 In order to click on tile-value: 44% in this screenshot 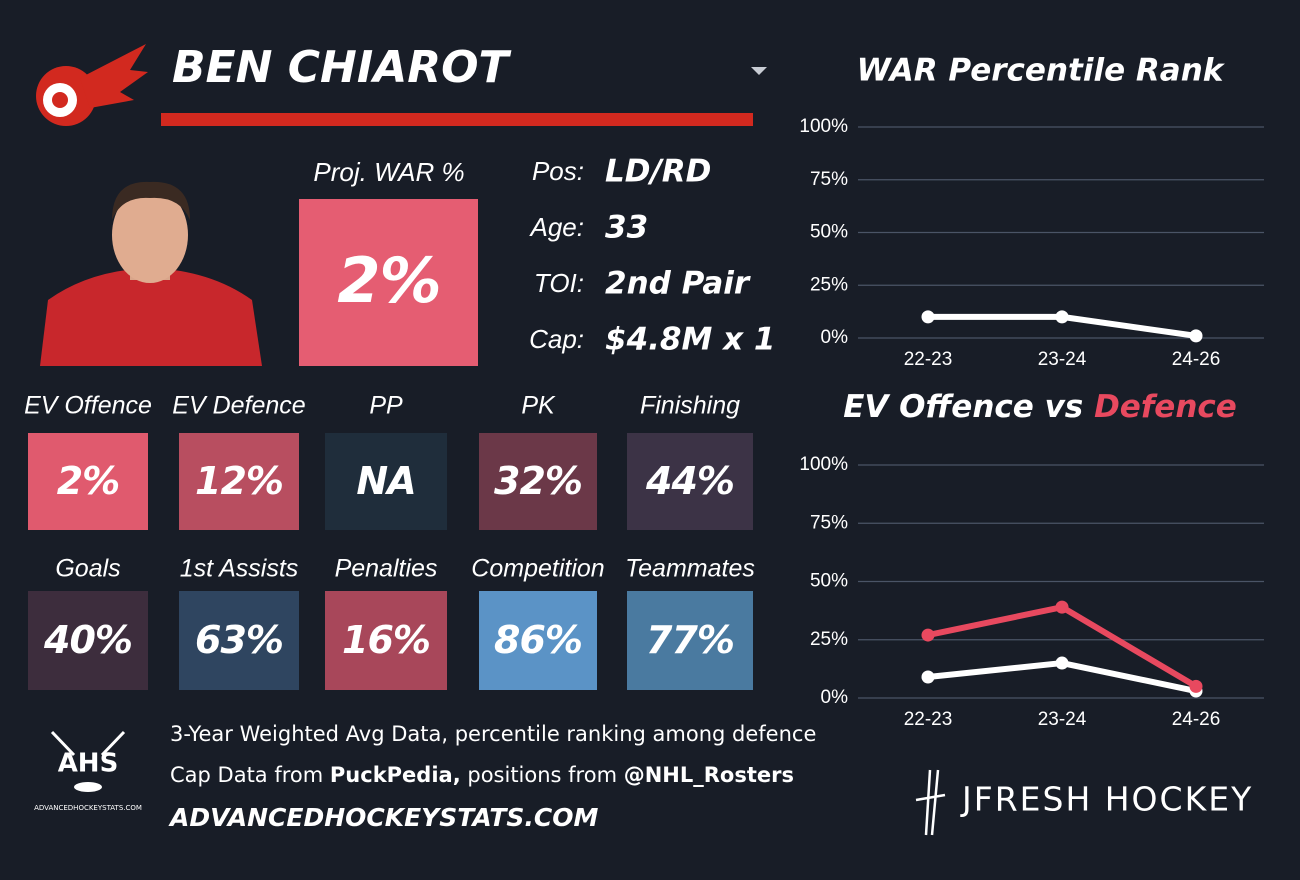, I will do `click(689, 481)`.